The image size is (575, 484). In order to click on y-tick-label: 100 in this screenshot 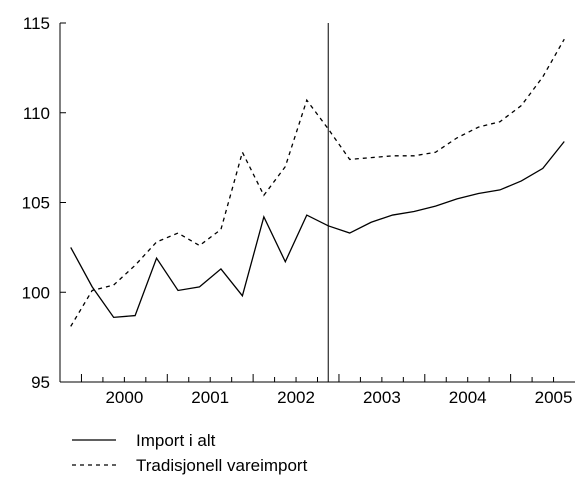, I will do `click(36, 292)`.